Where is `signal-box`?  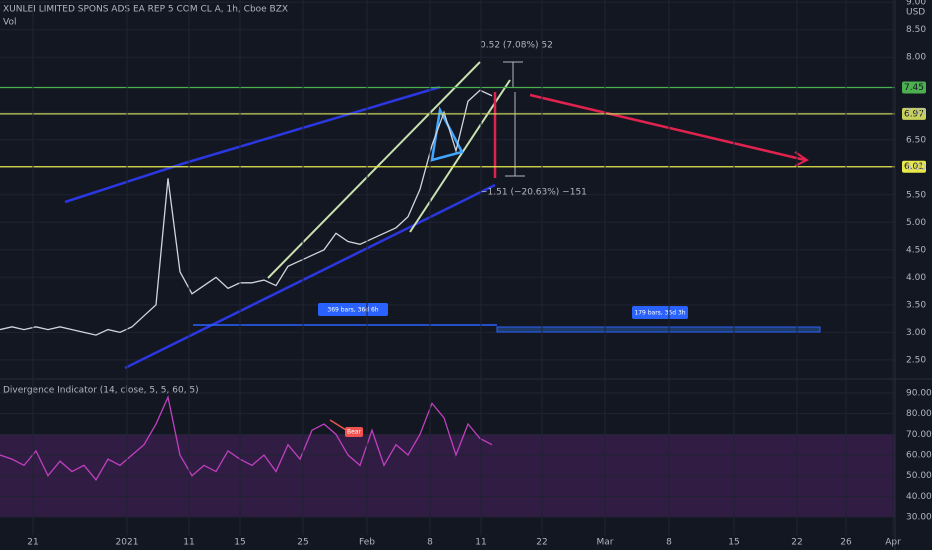
signal-box is located at coordinates (354, 432).